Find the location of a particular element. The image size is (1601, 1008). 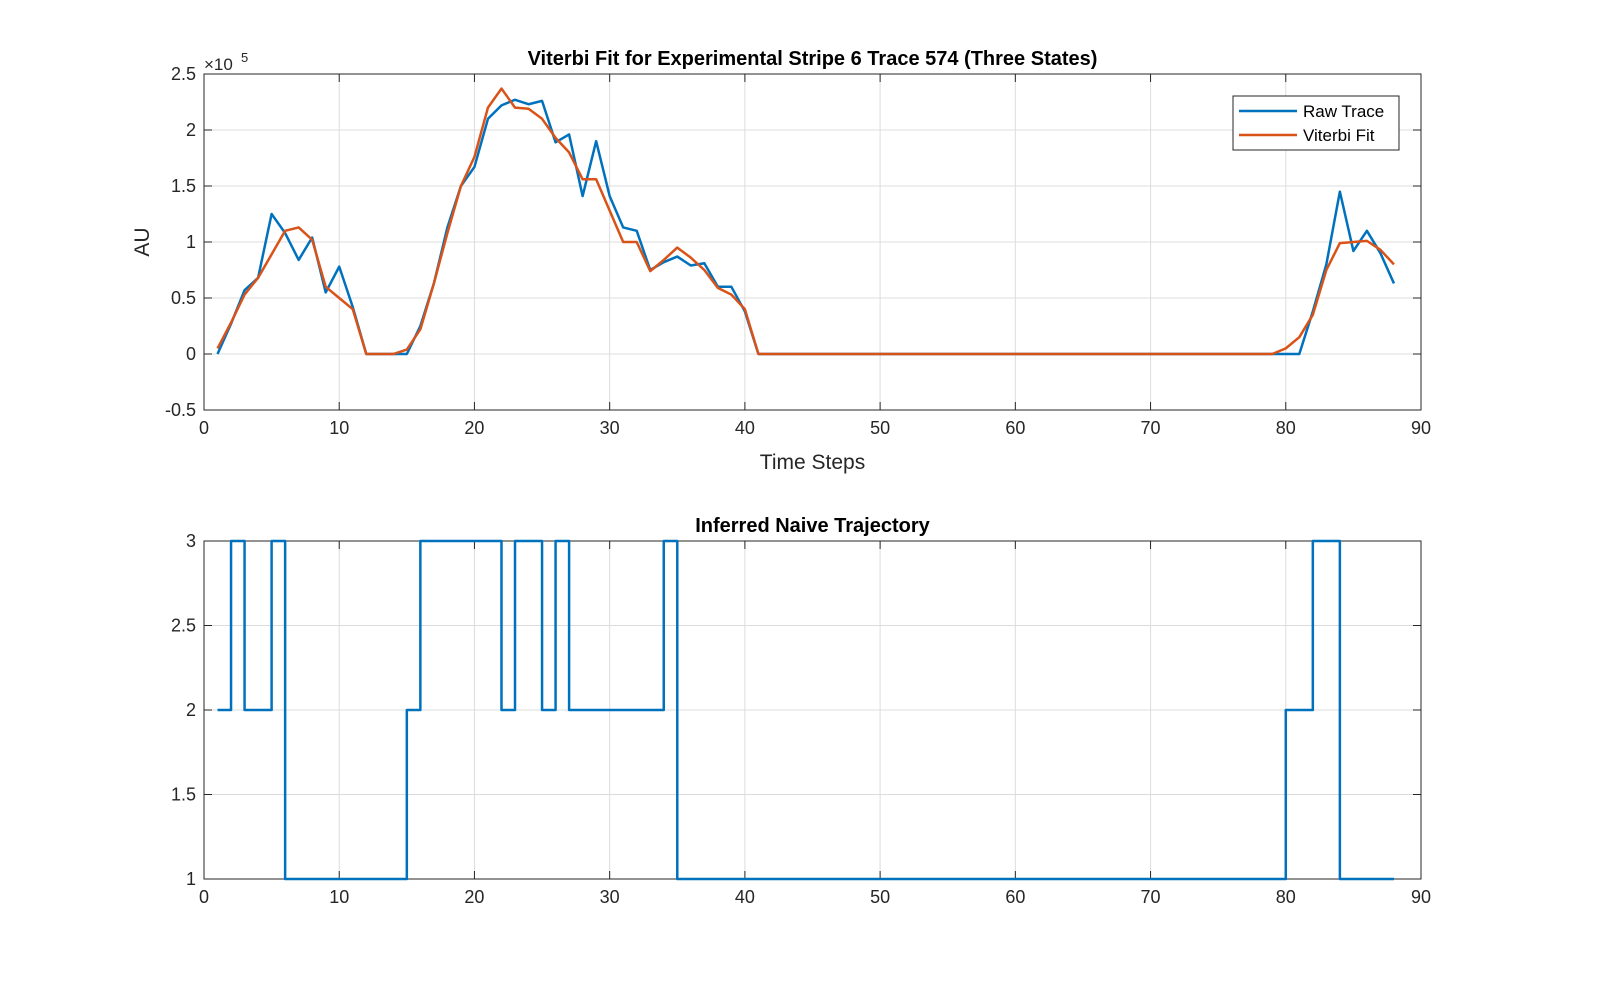

top-x-tick-label: 90 is located at coordinates (1421, 428).